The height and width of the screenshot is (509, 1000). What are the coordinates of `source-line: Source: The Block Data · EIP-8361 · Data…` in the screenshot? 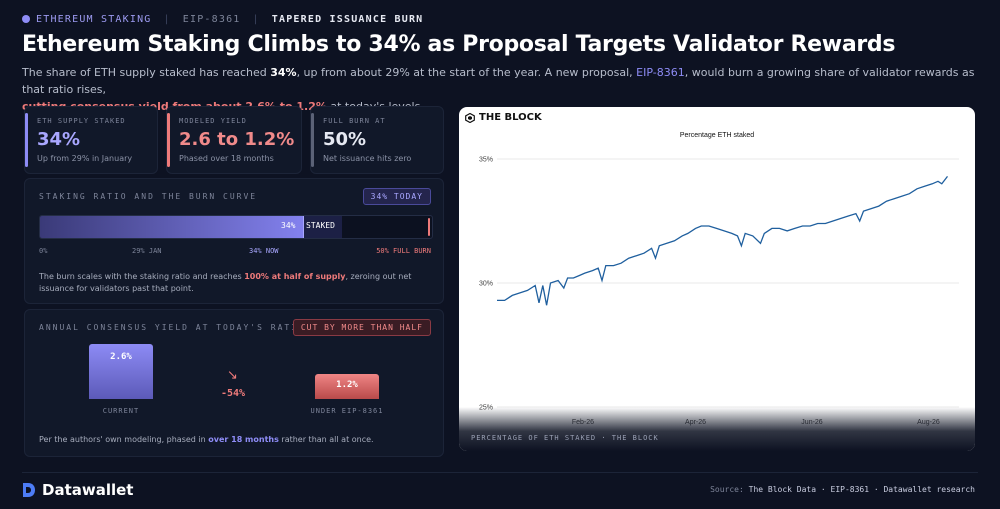 It's located at (842, 489).